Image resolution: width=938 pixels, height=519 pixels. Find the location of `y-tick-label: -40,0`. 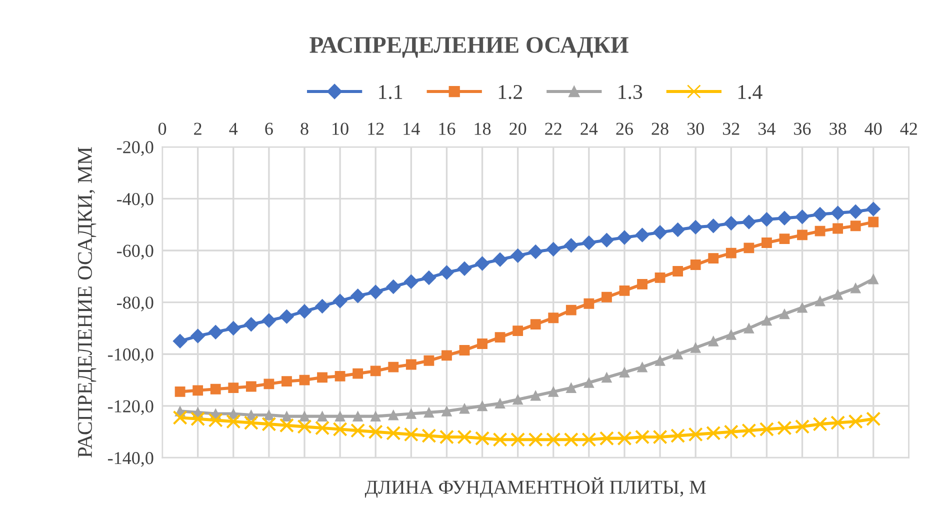

y-tick-label: -40,0 is located at coordinates (135, 200).